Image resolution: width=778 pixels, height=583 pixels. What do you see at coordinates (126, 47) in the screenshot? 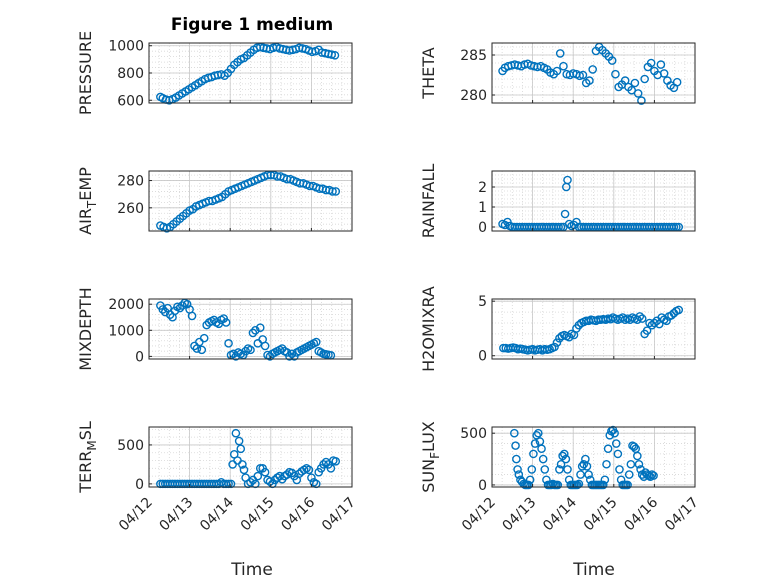
I see `y-tick-label: 1000` at bounding box center [126, 47].